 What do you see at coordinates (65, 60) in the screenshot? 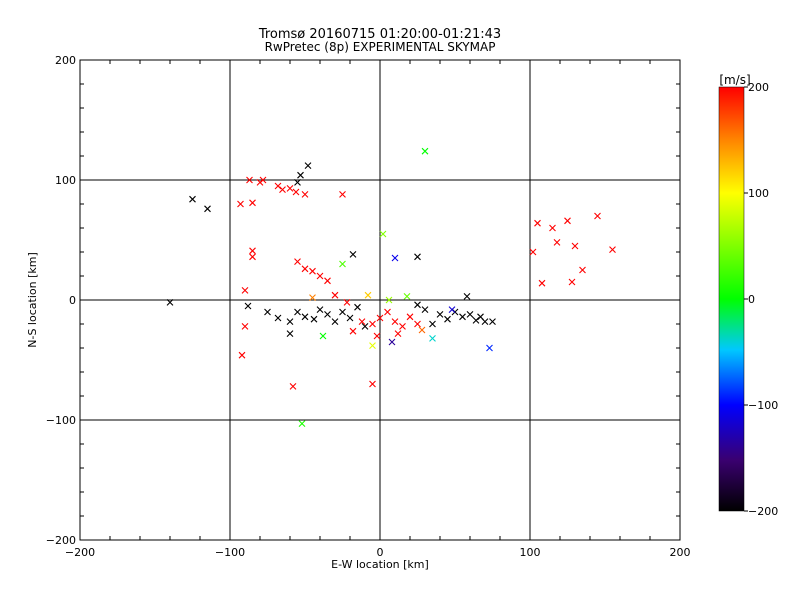
I see `y-tick-label: 200` at bounding box center [65, 60].